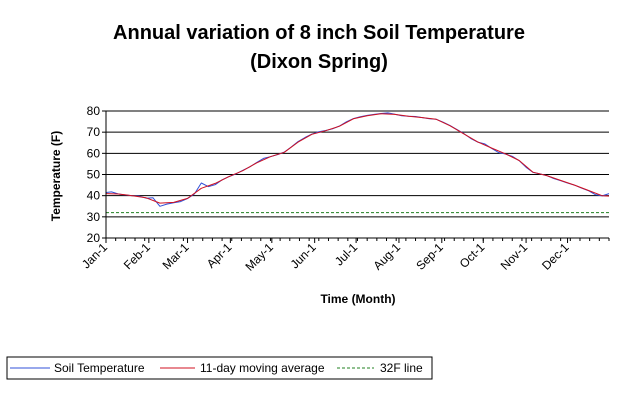 Image resolution: width=639 pixels, height=410 pixels. I want to click on x-tick-label-Mar-1: Mar-1, so click(176, 256).